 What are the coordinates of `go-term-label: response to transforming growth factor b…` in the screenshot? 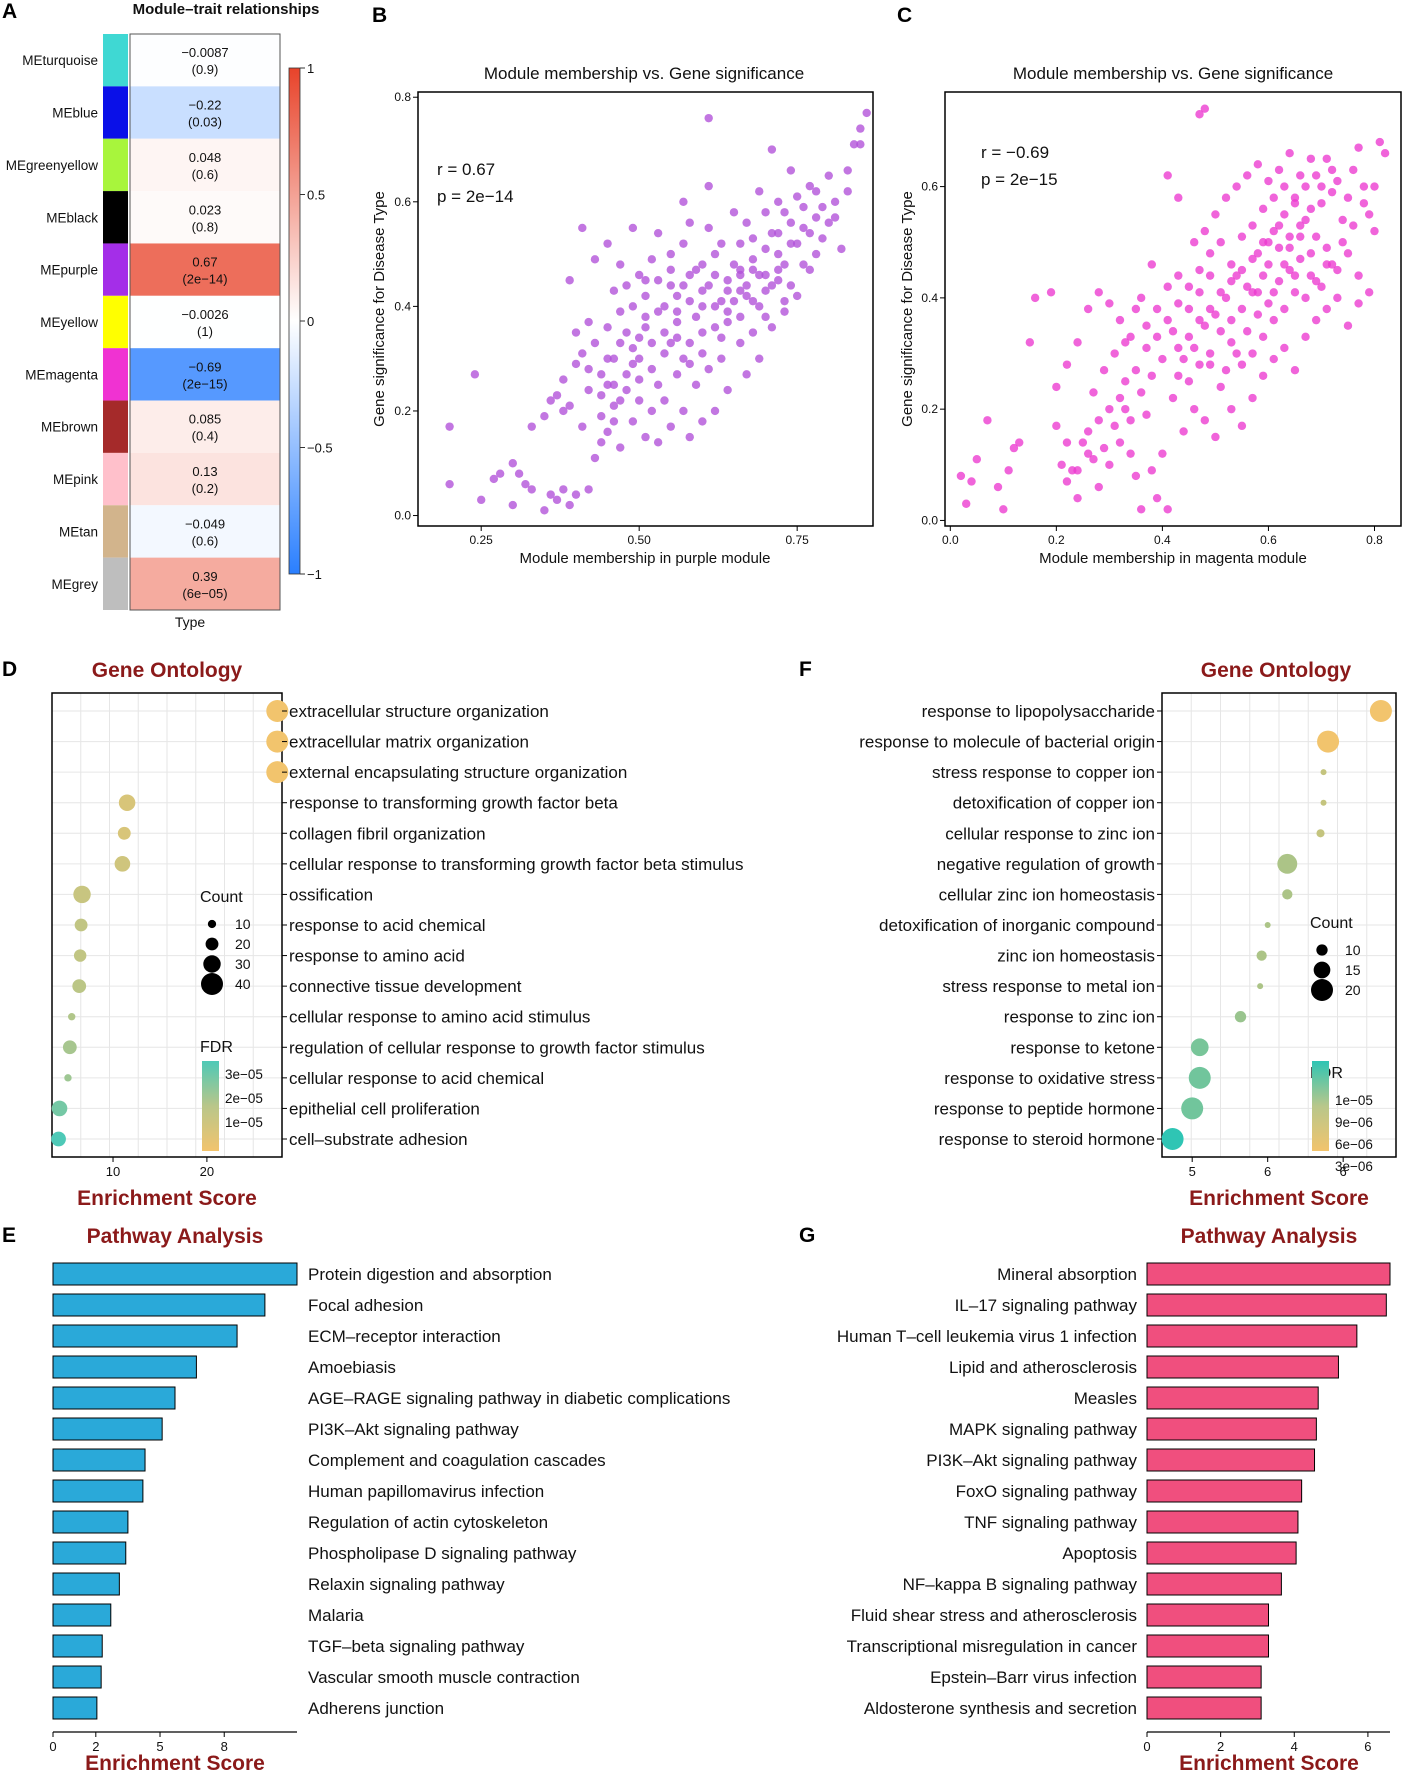 It's located at (453, 803).